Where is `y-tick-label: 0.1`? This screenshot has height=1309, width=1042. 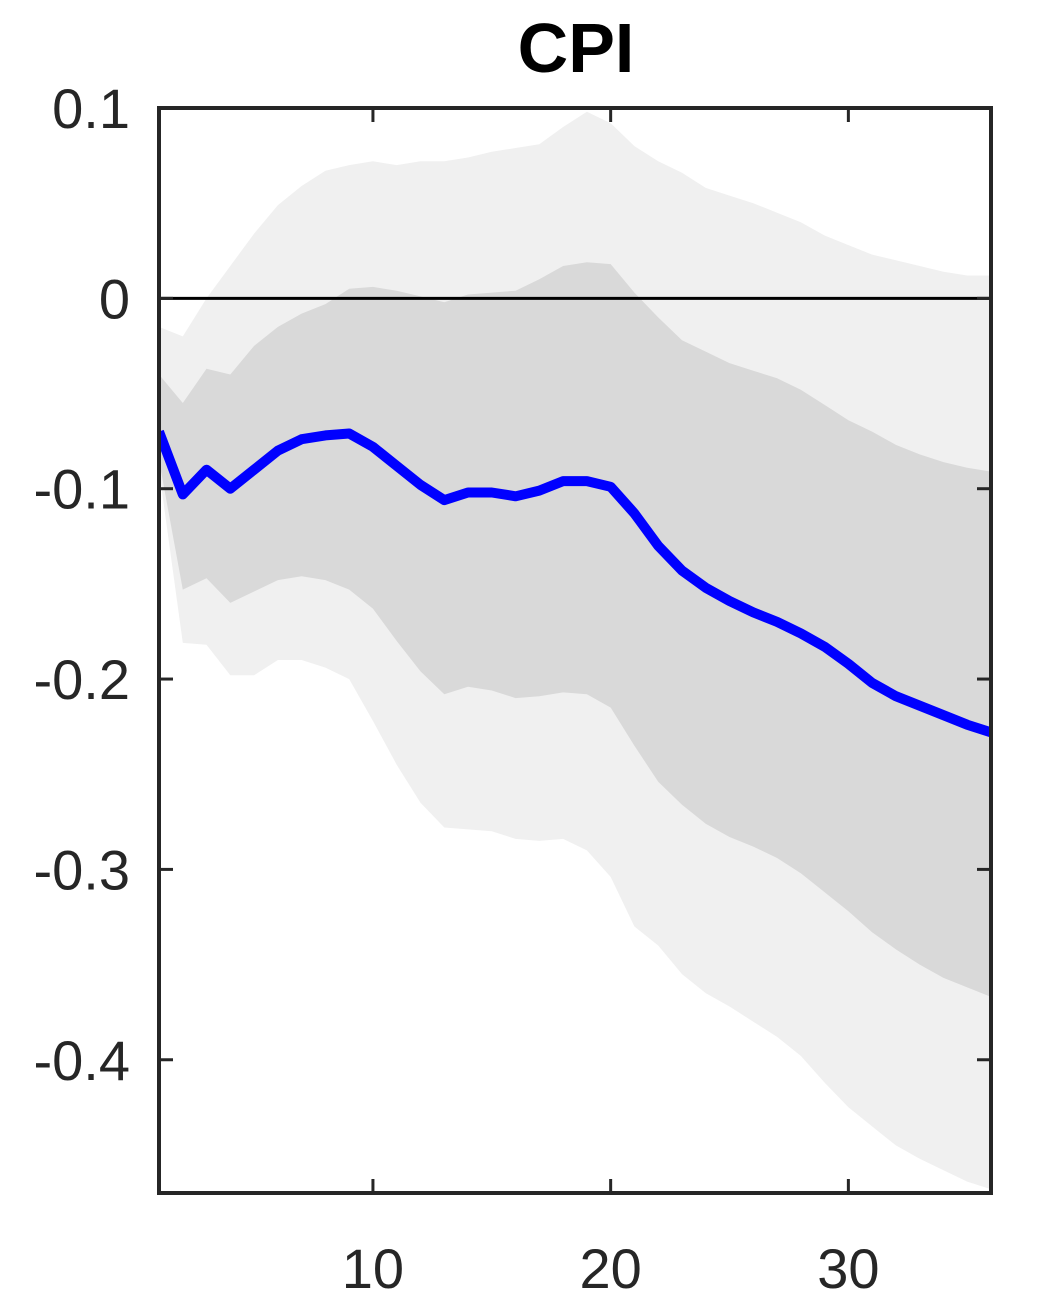
y-tick-label: 0.1 is located at coordinates (91, 108).